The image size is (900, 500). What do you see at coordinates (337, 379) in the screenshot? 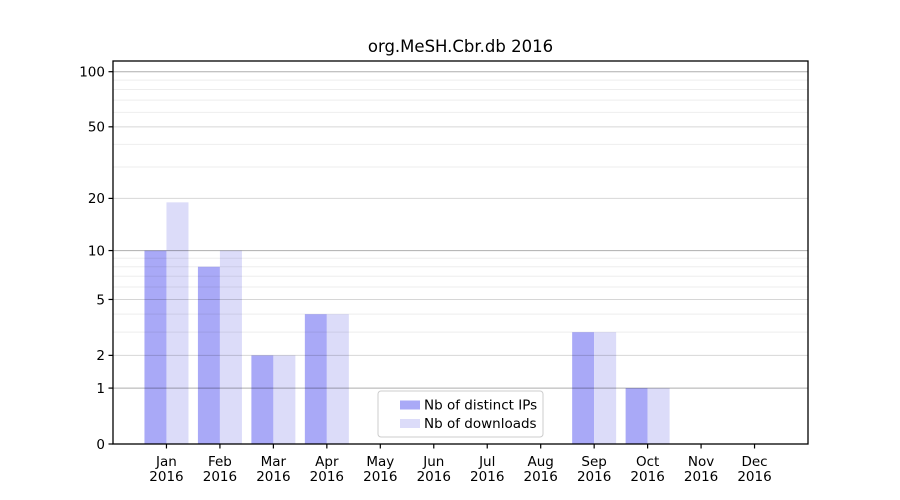
I see `bar-apr-downloads` at bounding box center [337, 379].